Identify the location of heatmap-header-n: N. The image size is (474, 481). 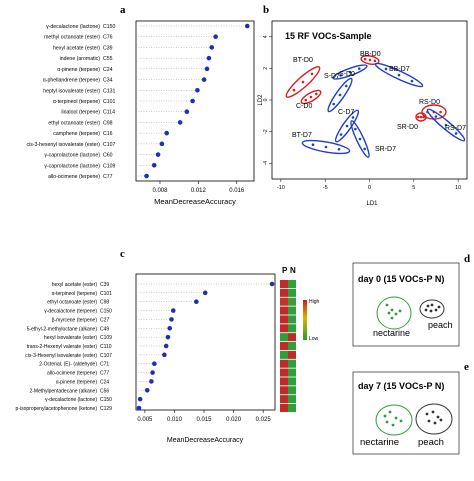
(293, 270).